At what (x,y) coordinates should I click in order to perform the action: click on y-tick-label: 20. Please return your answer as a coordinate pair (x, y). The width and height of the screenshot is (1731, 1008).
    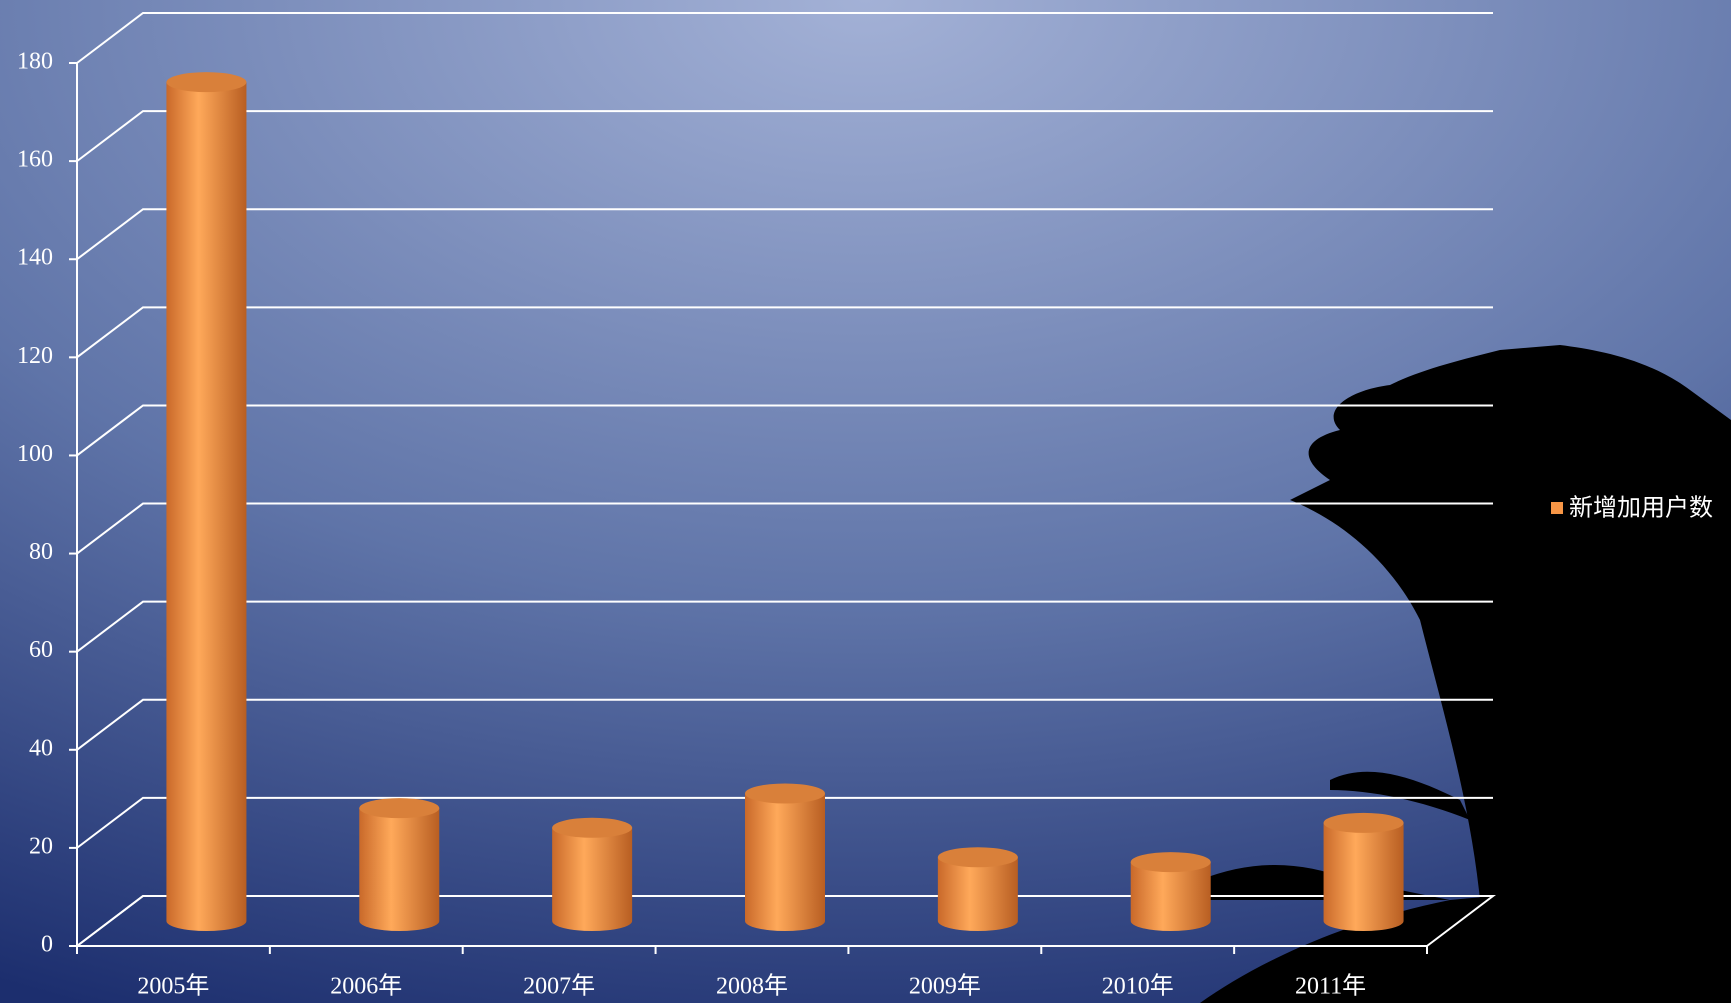
    Looking at the image, I should click on (41, 846).